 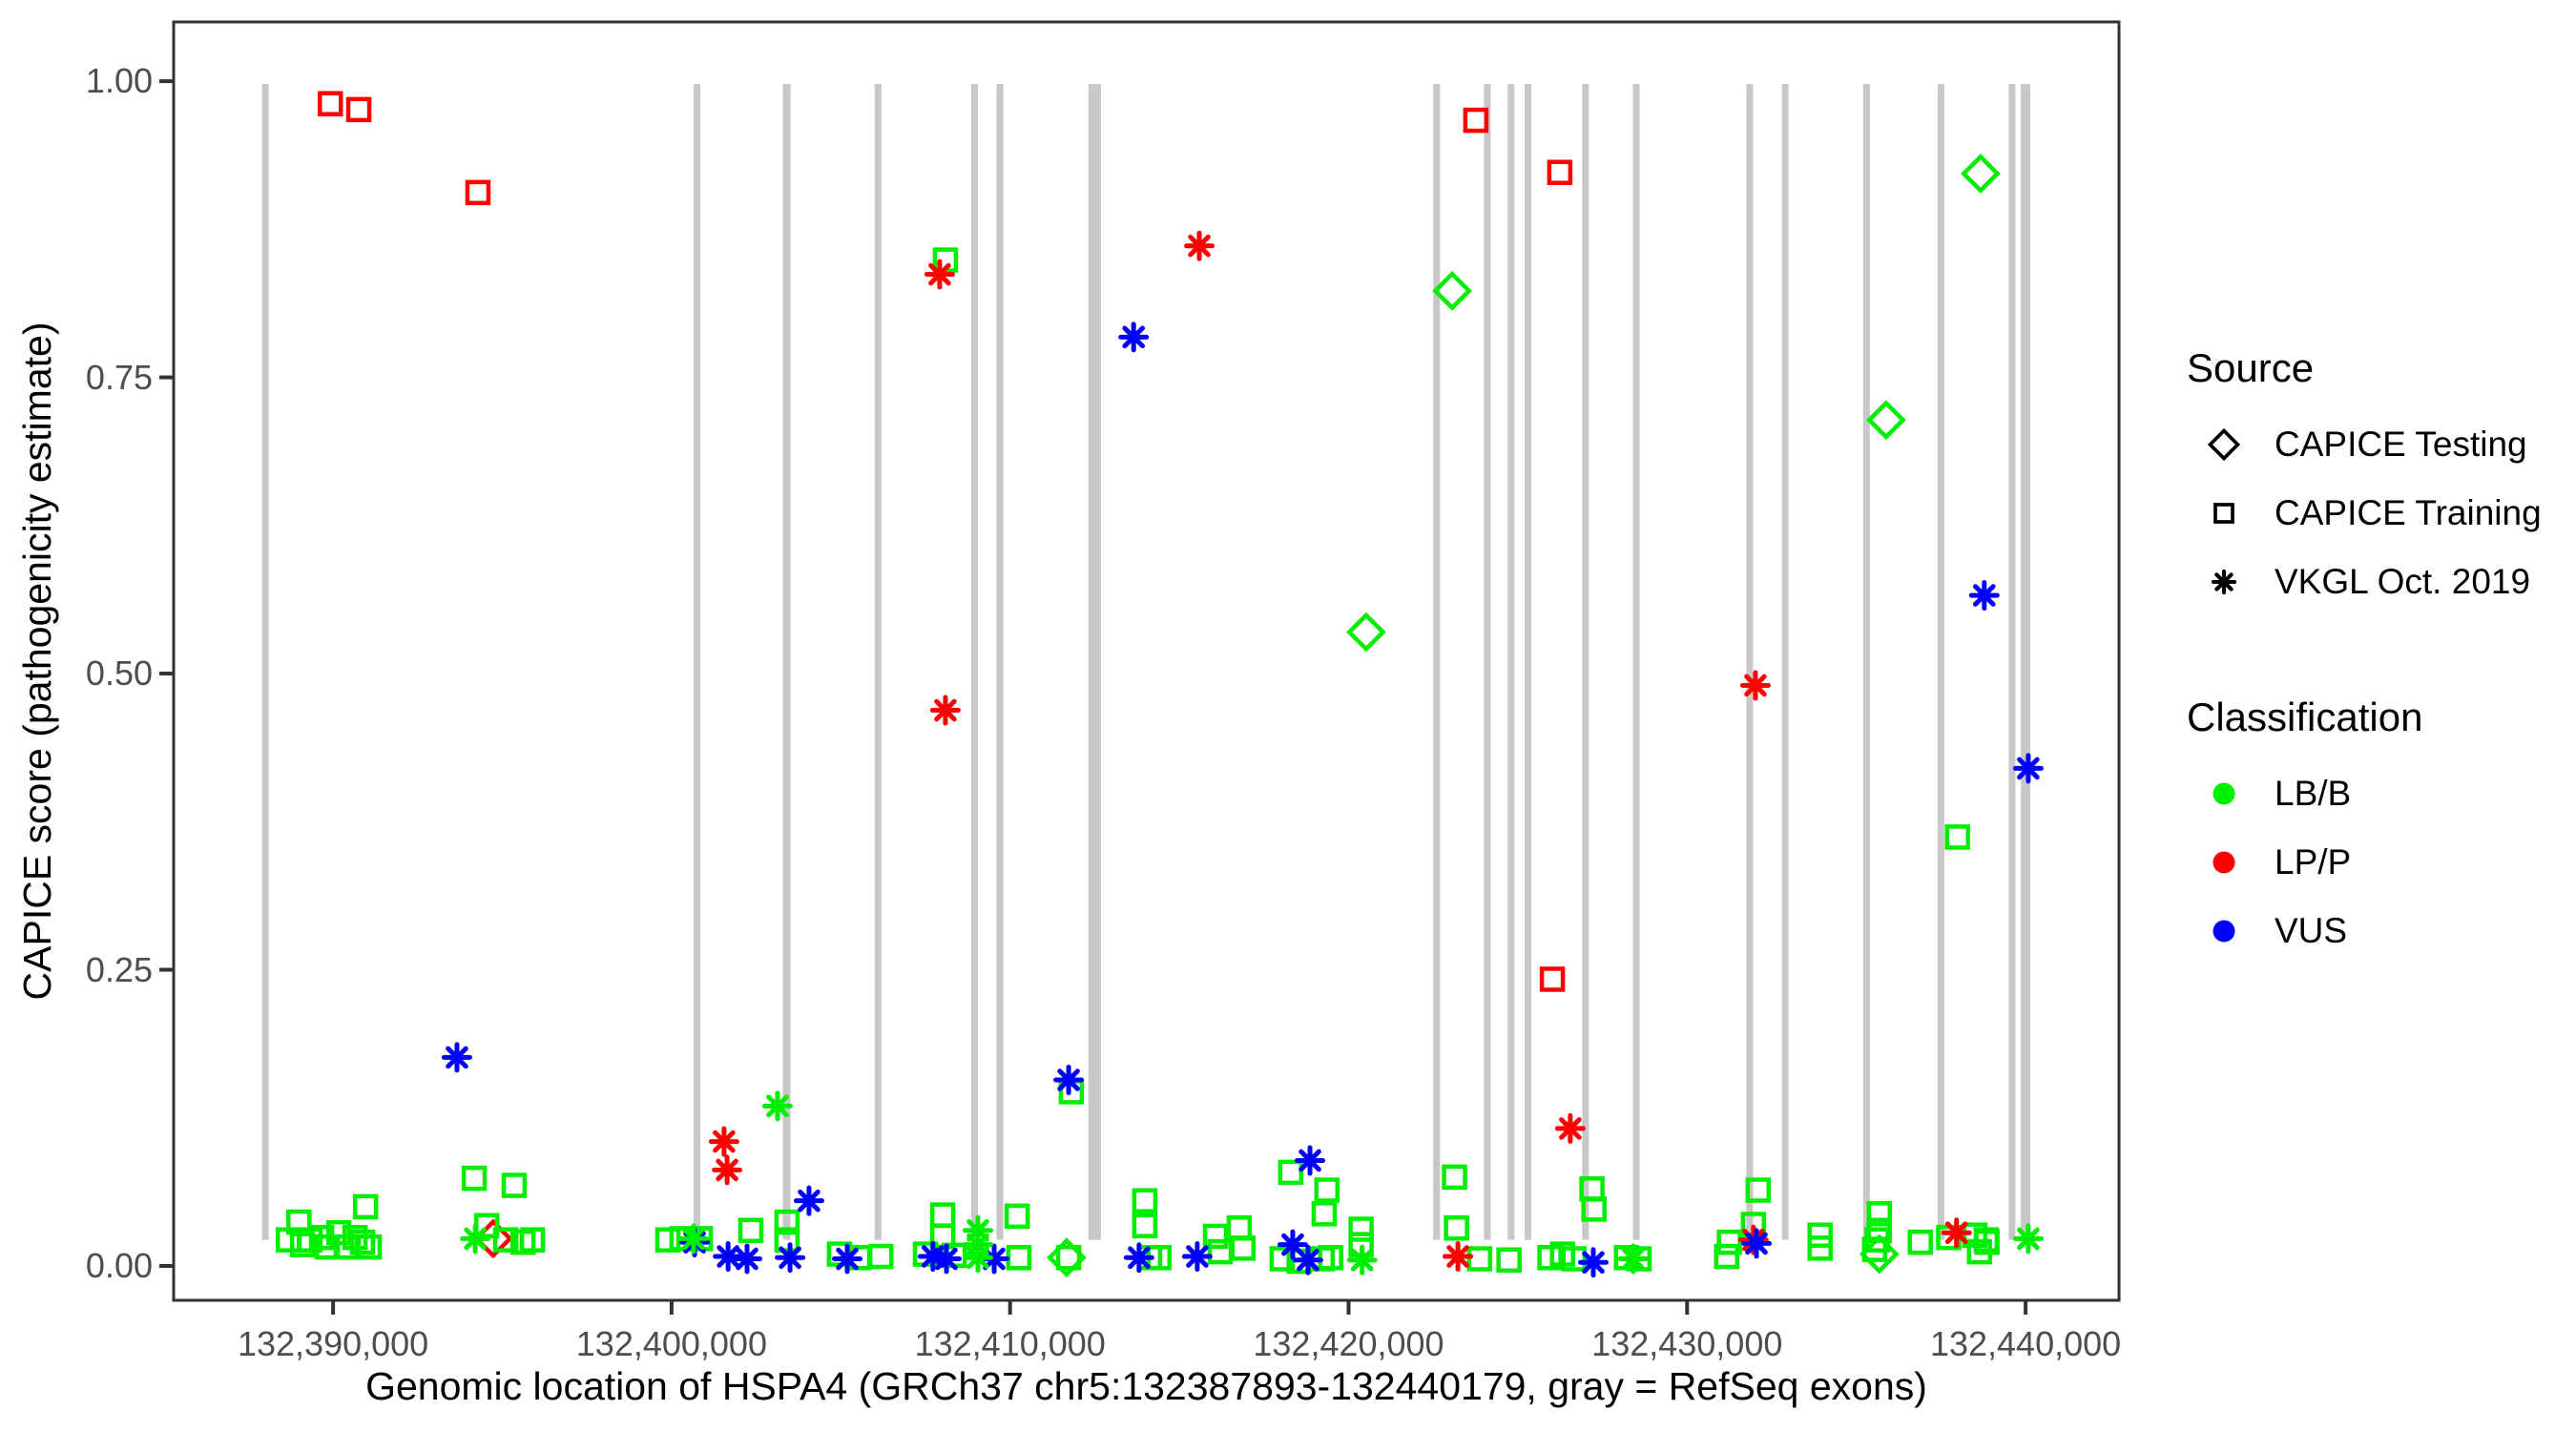 What do you see at coordinates (119, 1265) in the screenshot?
I see `y-tick-label: 0.00` at bounding box center [119, 1265].